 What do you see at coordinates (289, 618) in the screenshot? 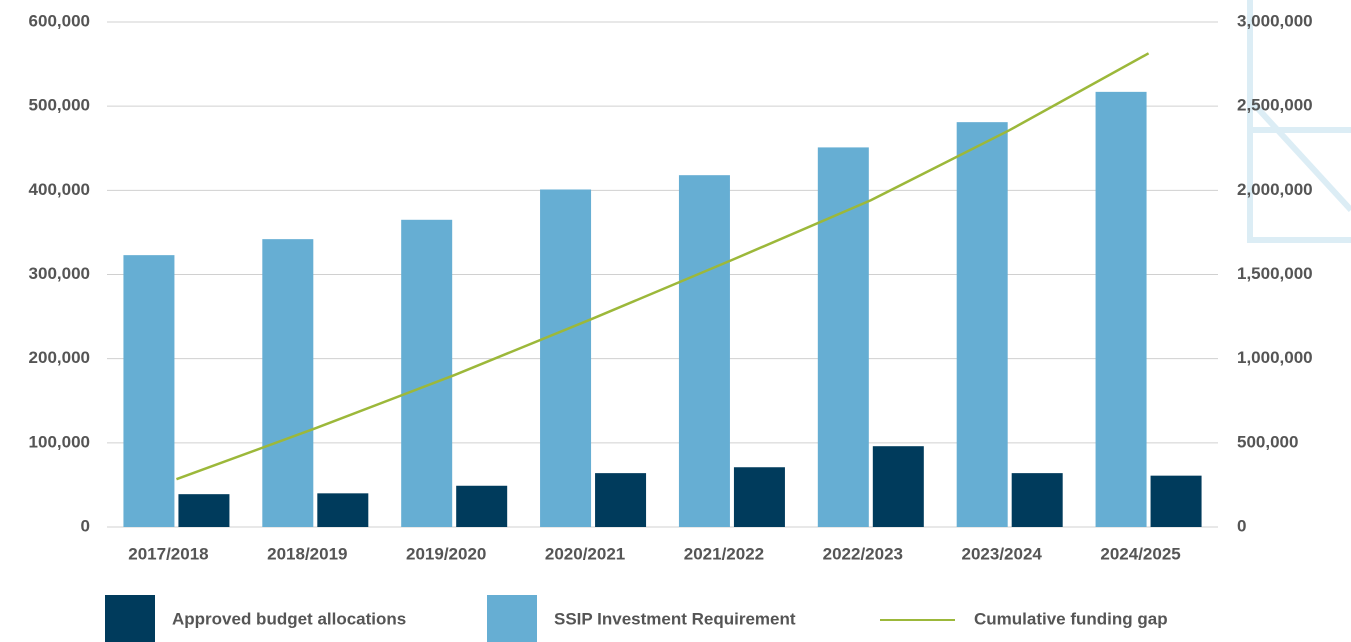
I see `legend-label: Approved budget allocations` at bounding box center [289, 618].